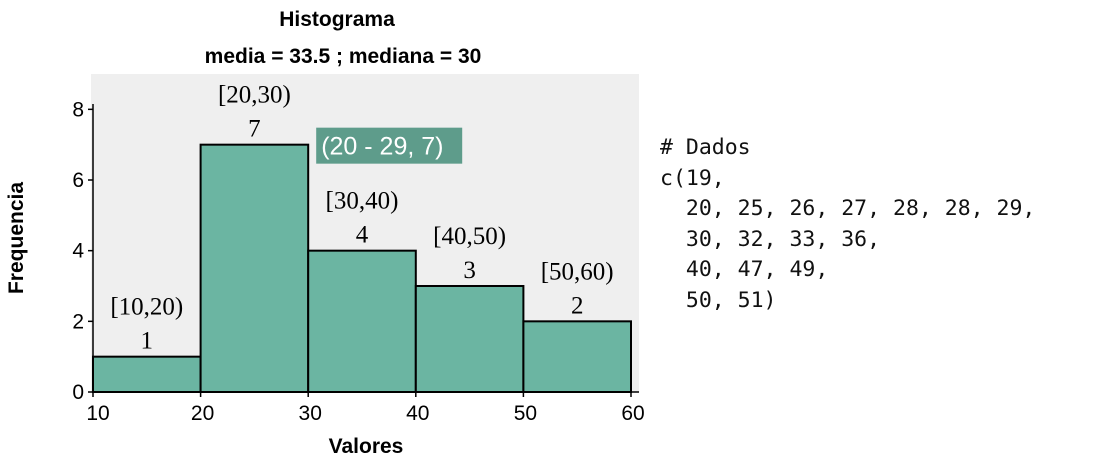  What do you see at coordinates (78, 392) in the screenshot?
I see `y-tick-label: 0` at bounding box center [78, 392].